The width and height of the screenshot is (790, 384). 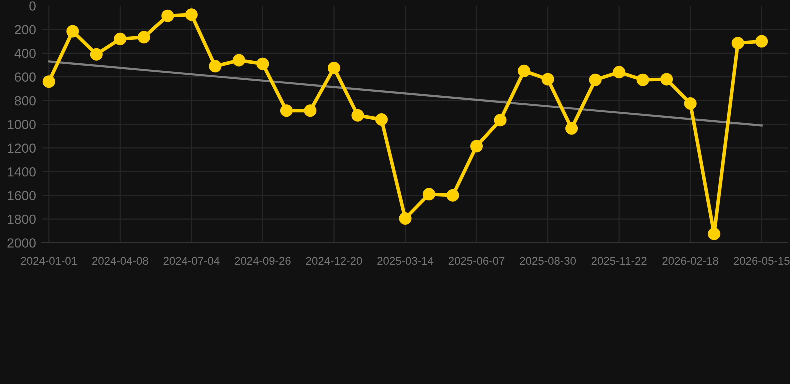 What do you see at coordinates (120, 261) in the screenshot?
I see `x-tick-label: 2024-04-08` at bounding box center [120, 261].